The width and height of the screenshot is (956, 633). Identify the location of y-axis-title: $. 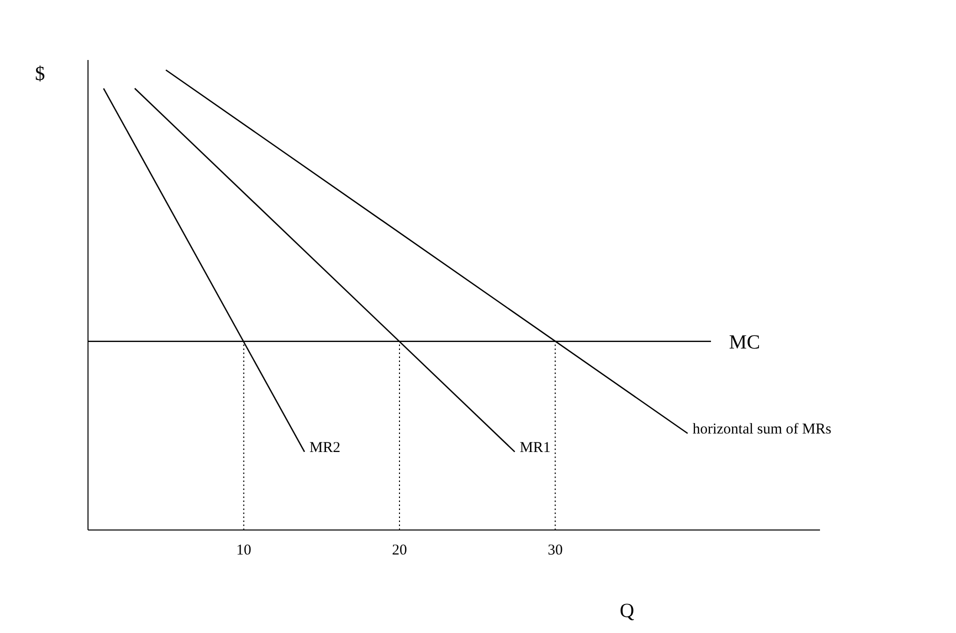
(40, 74).